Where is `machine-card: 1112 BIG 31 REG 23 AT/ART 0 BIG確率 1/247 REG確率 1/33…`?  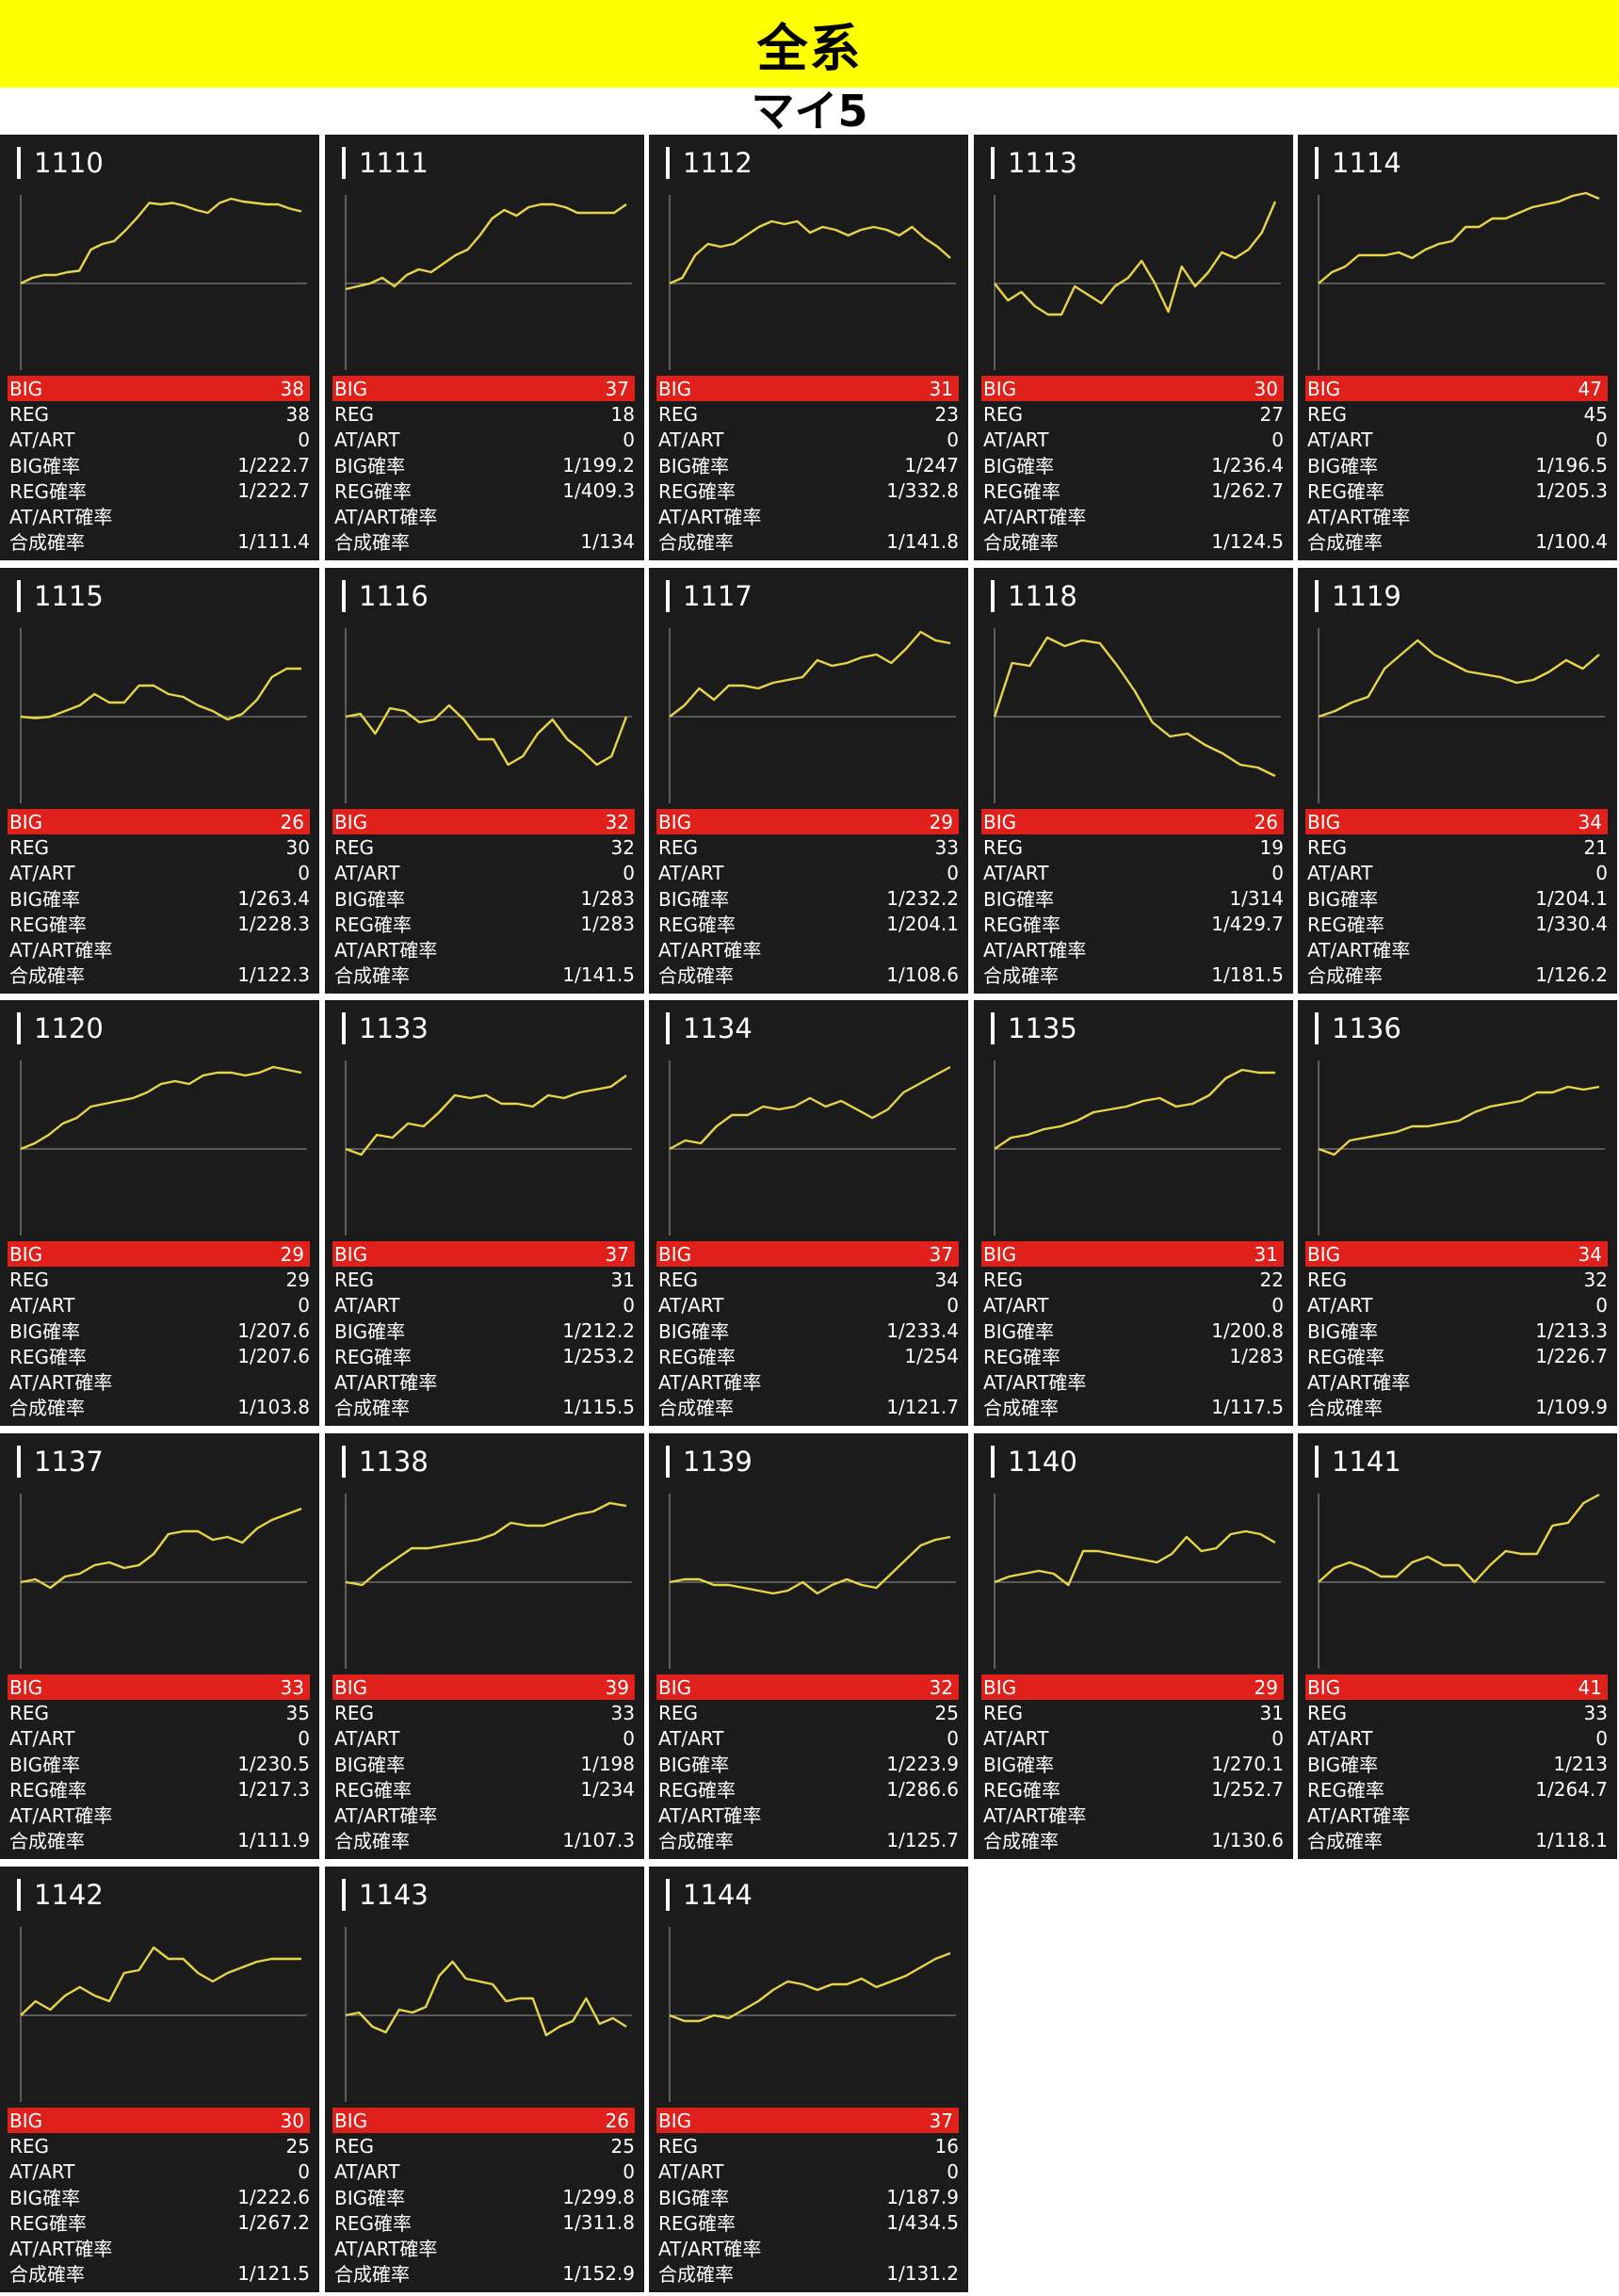 machine-card: 1112 BIG 31 REG 23 AT/ART 0 BIG確率 1/247 REG確率 1/33… is located at coordinates (808, 347).